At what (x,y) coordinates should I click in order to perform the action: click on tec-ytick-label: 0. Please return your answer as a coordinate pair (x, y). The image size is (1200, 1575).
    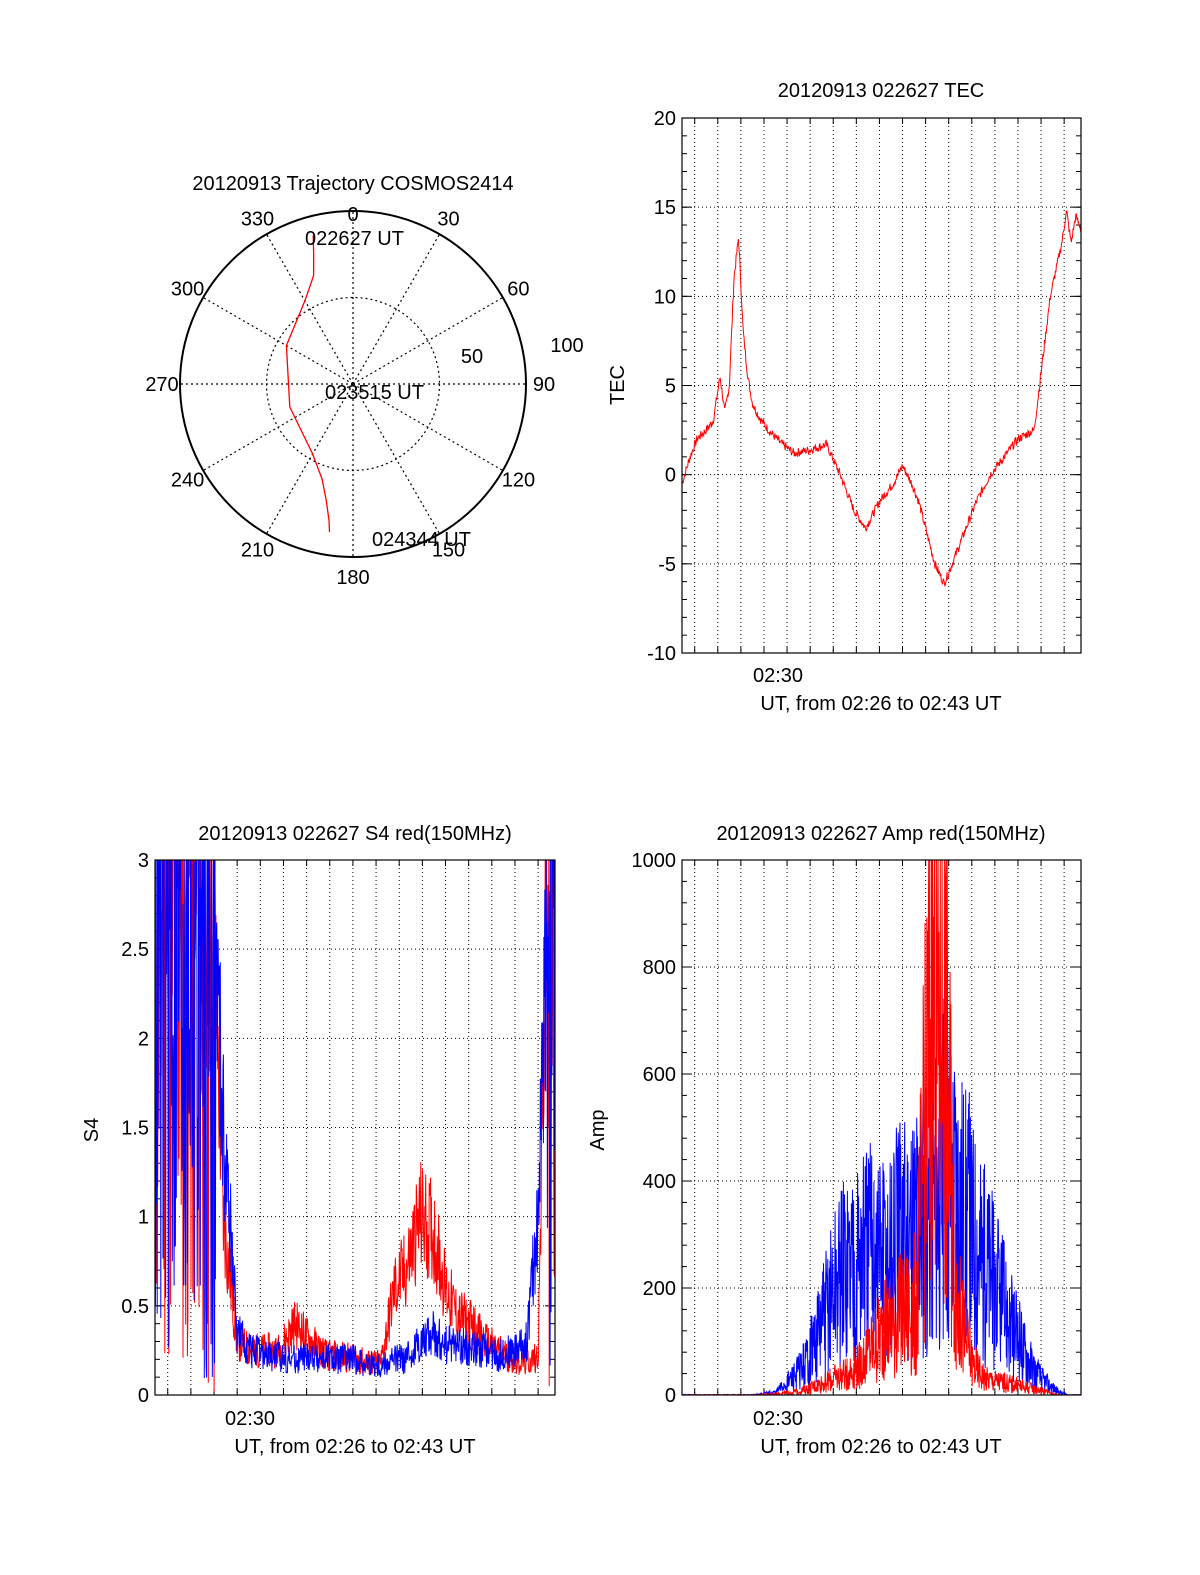
    Looking at the image, I should click on (670, 476).